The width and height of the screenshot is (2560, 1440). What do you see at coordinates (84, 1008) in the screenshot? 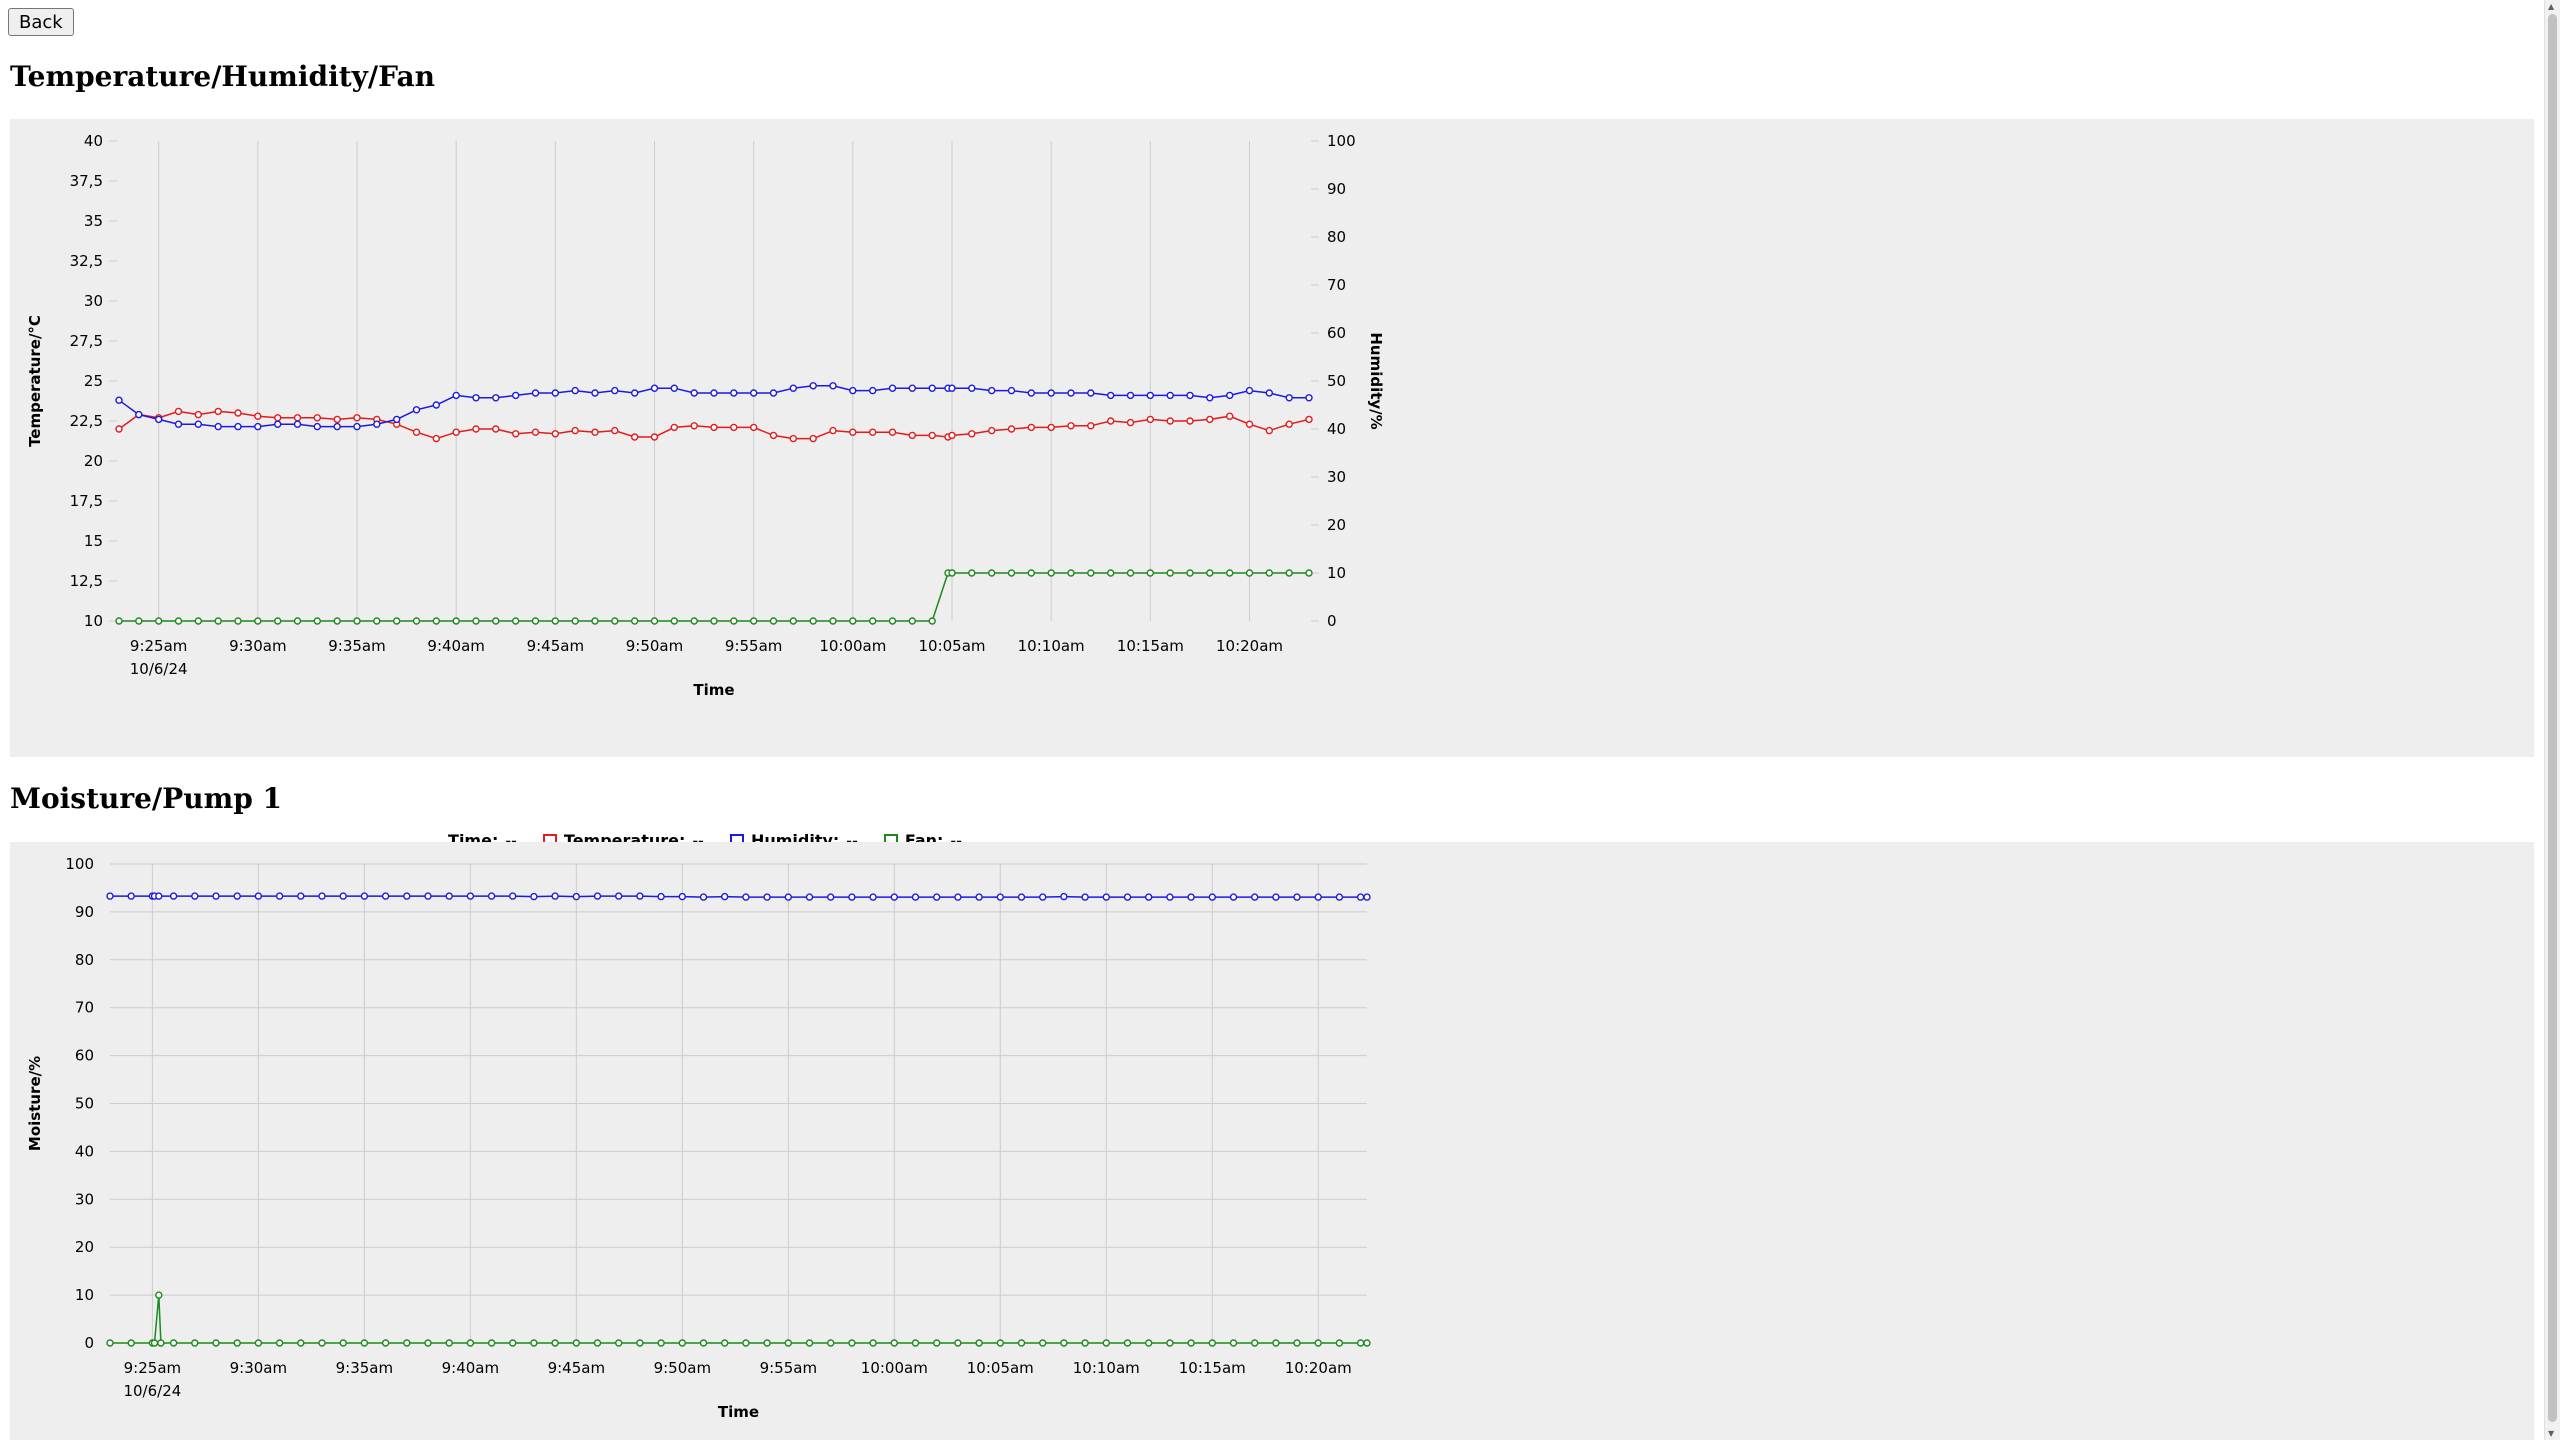
I see `y-tick-label: 70` at bounding box center [84, 1008].